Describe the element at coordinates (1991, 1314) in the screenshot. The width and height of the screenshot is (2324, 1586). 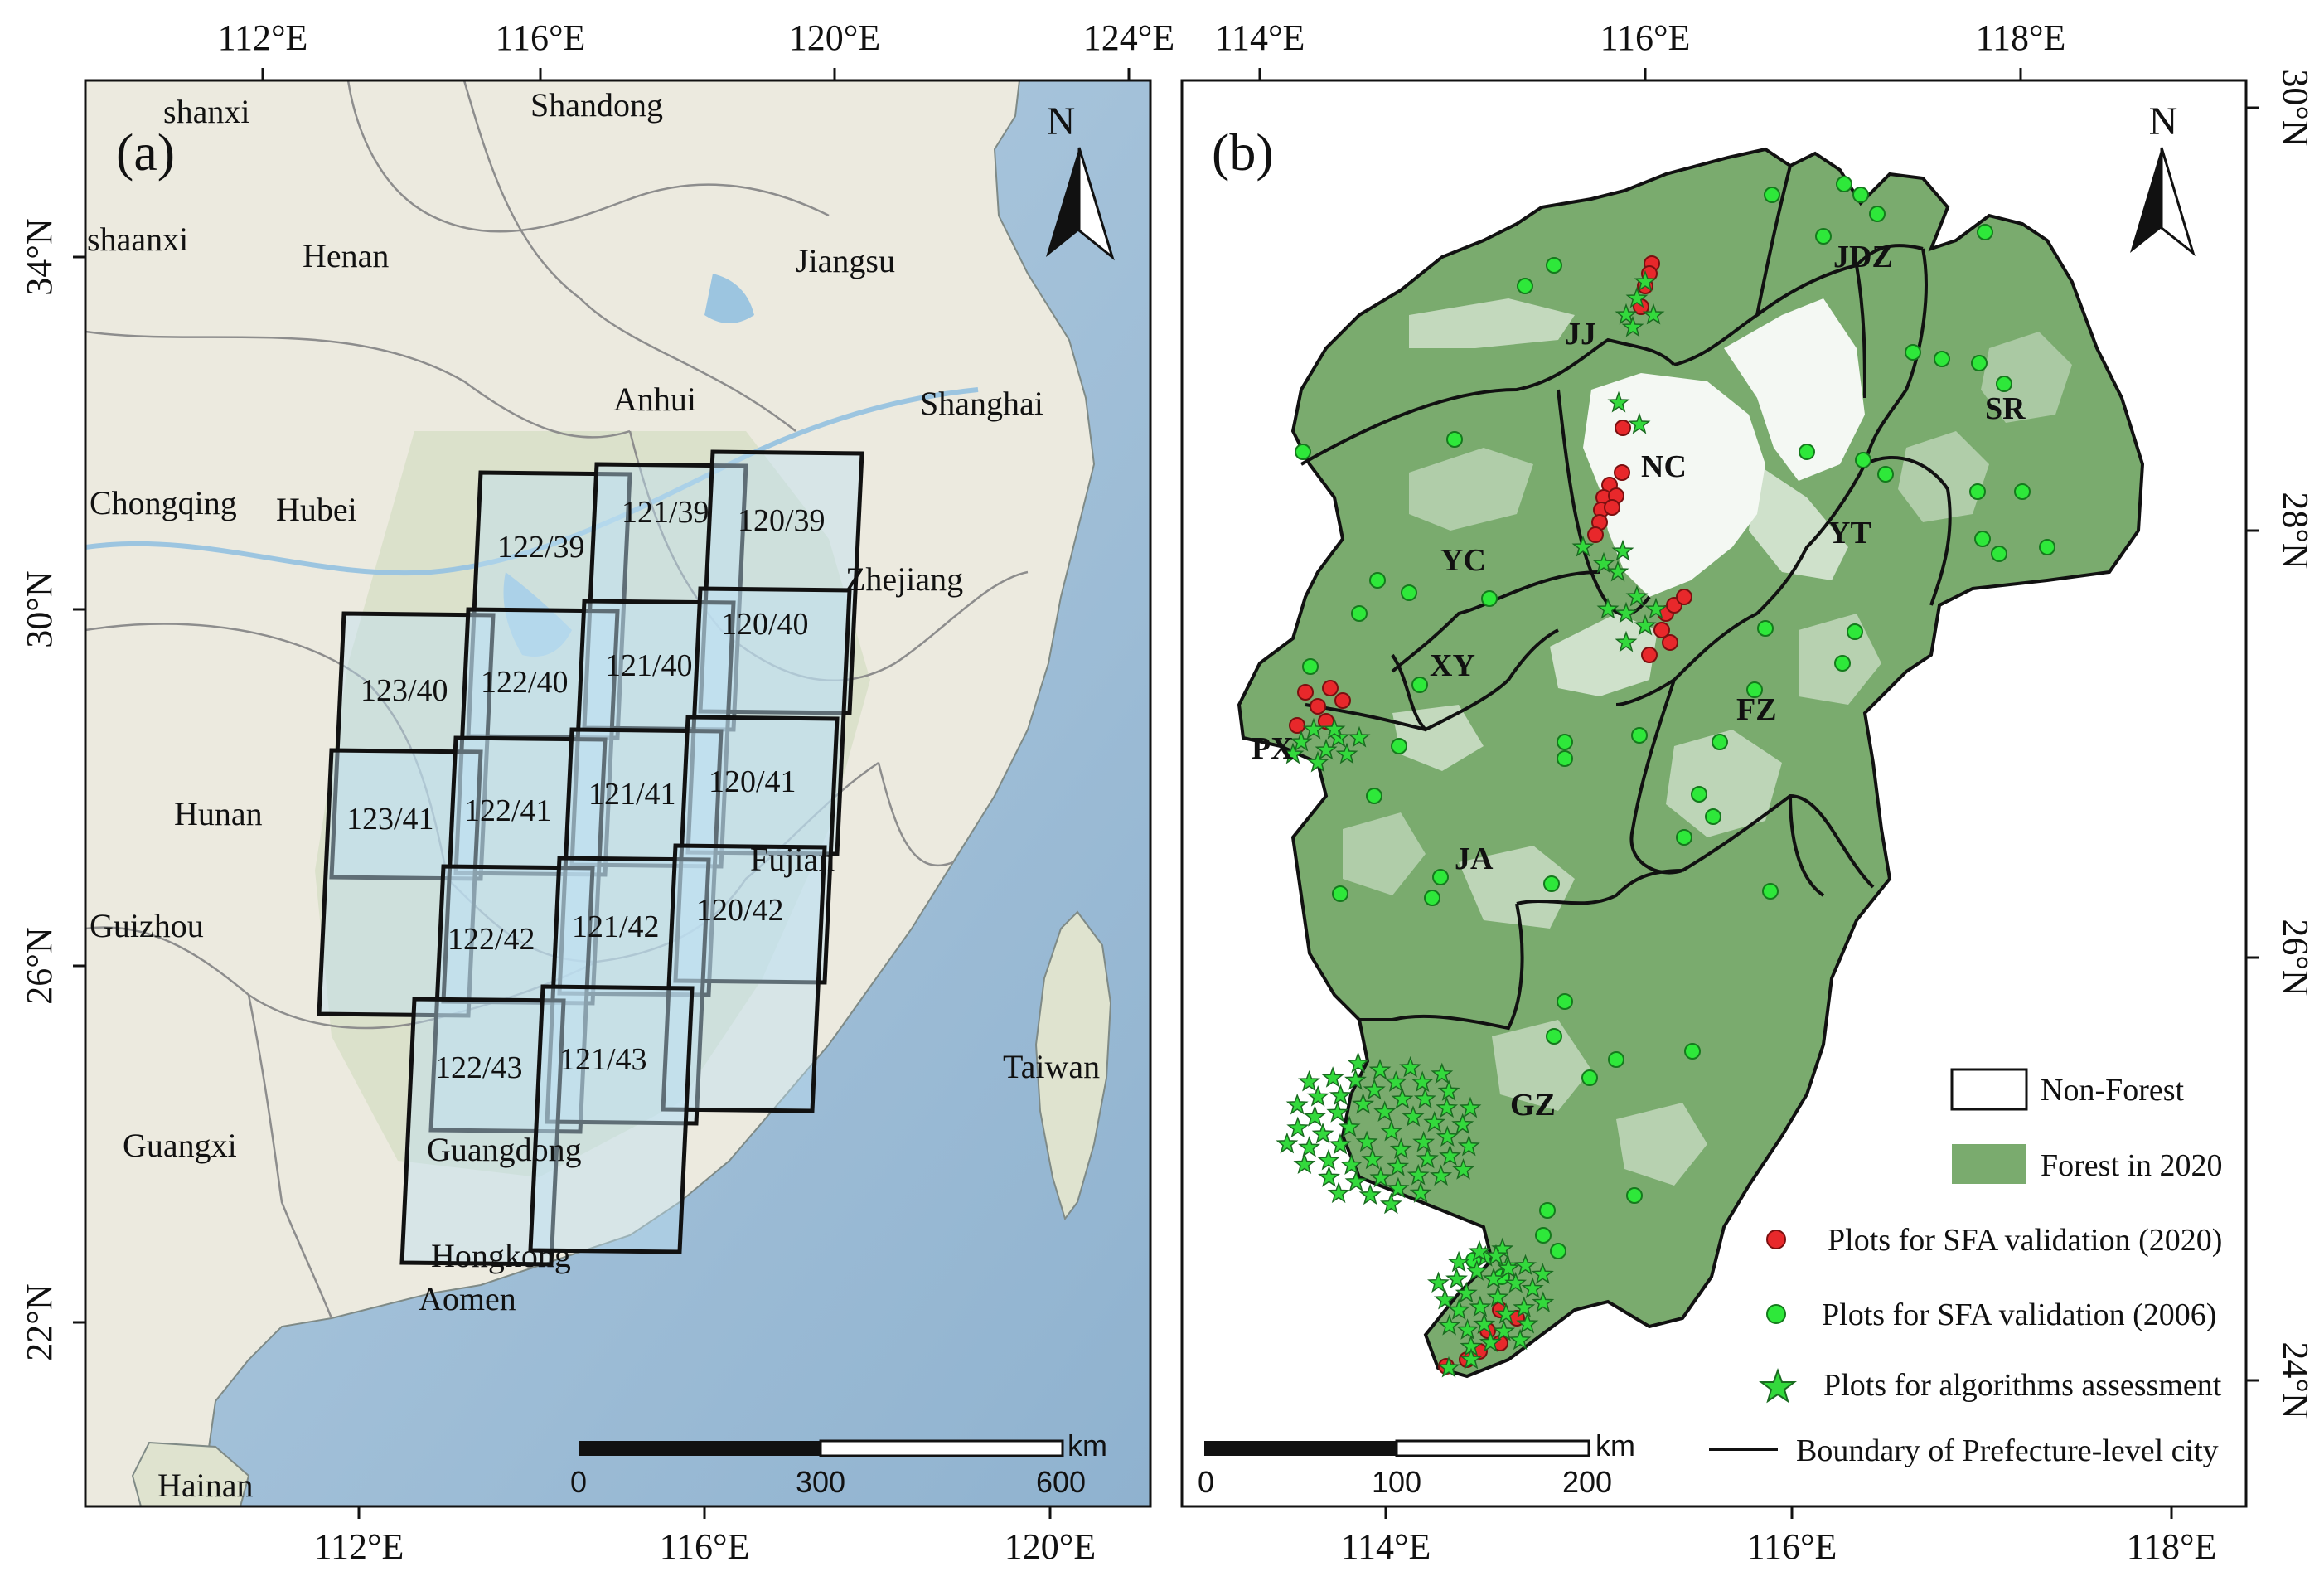
I see `legend-item-sfa-2006: Plots for SFA validation (2006)` at that location.